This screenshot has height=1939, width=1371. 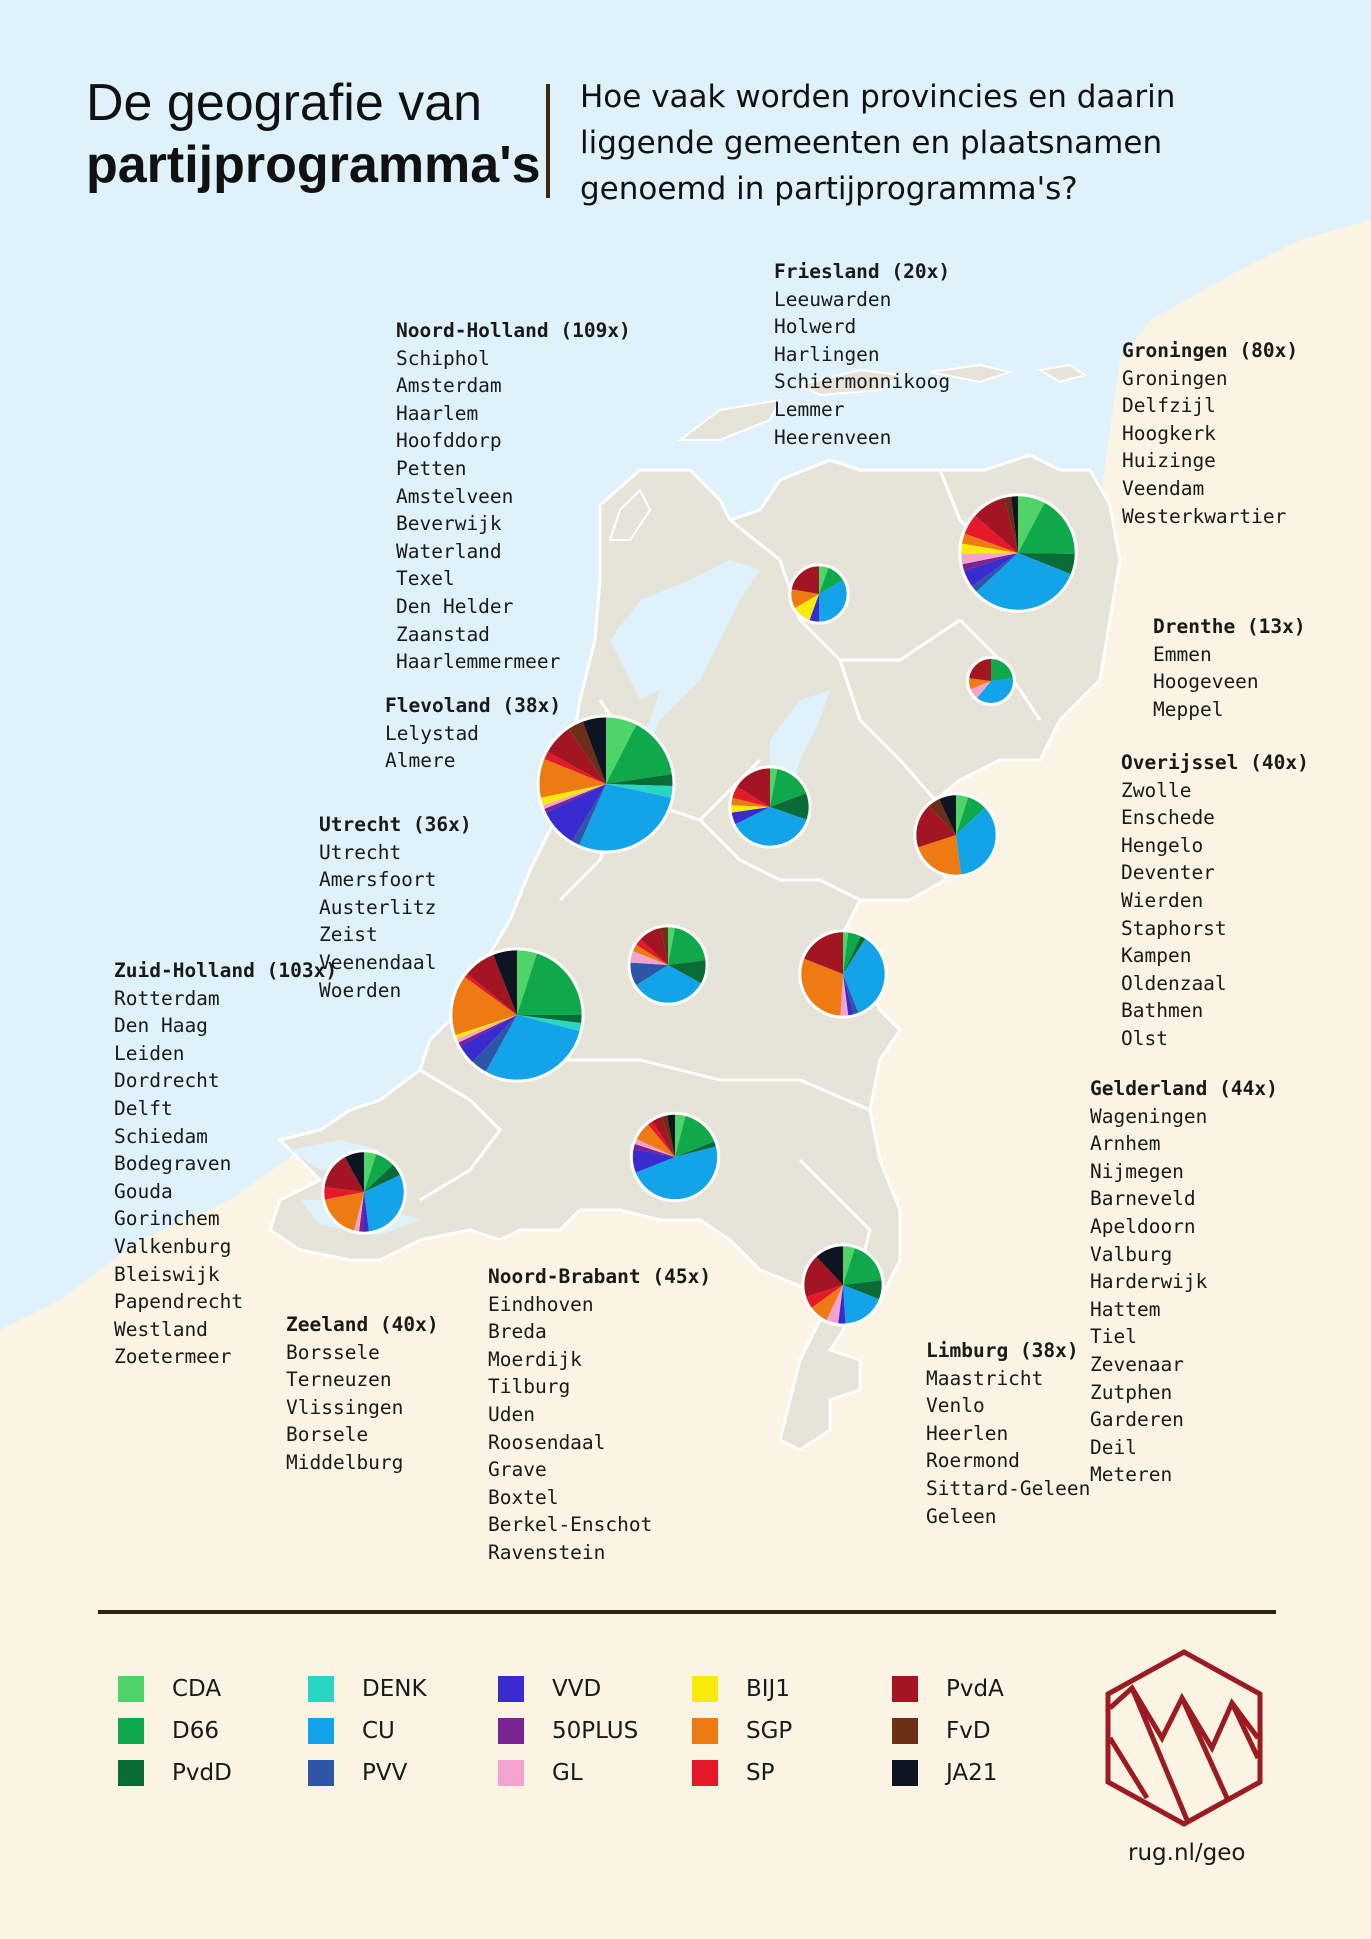 I want to click on pie-drenthe, so click(x=991, y=681).